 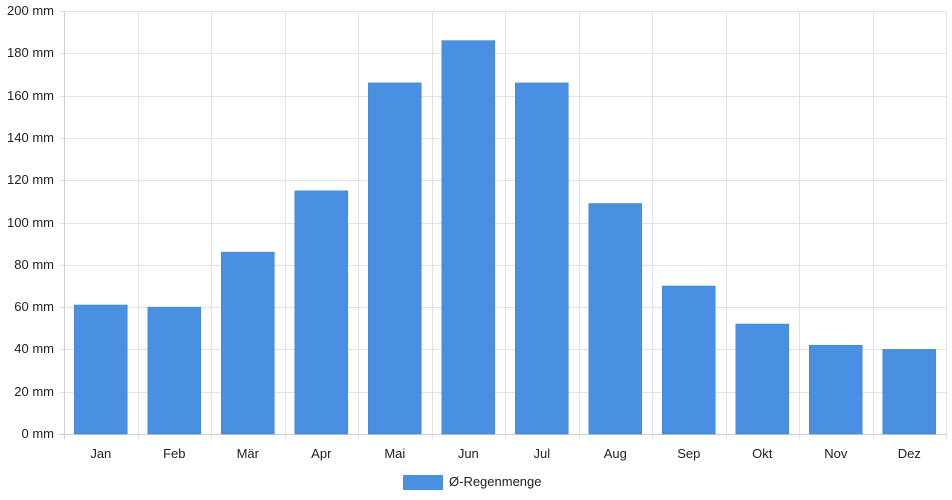 I want to click on bar-mai, so click(x=395, y=258).